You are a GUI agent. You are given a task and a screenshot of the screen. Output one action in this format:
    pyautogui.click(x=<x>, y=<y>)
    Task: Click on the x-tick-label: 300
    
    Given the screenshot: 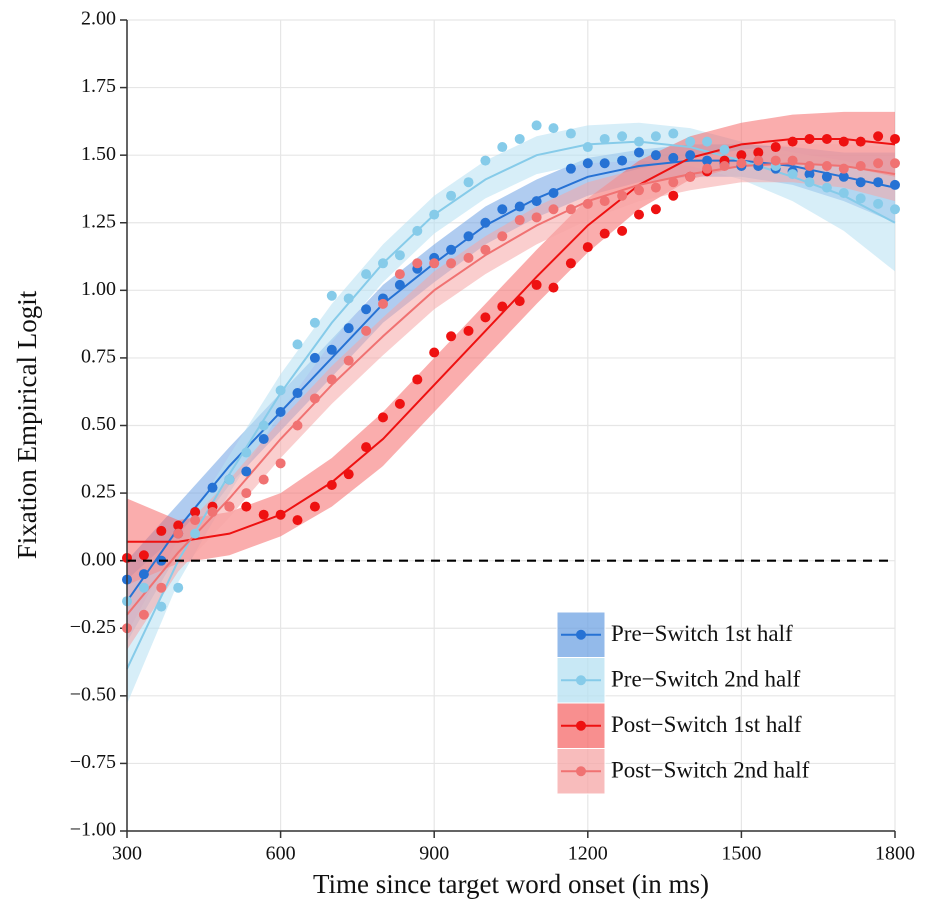 What is the action you would take?
    pyautogui.click(x=127, y=854)
    